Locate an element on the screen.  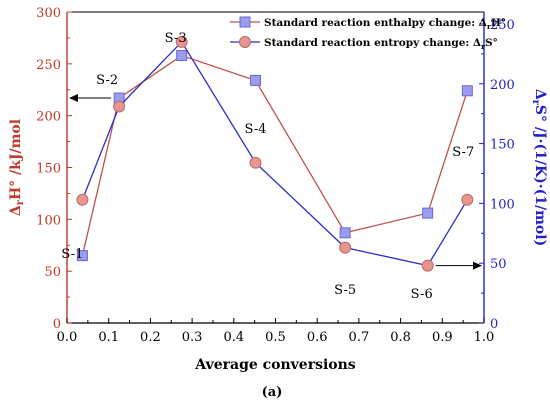
point-label: S-3 is located at coordinates (176, 38).